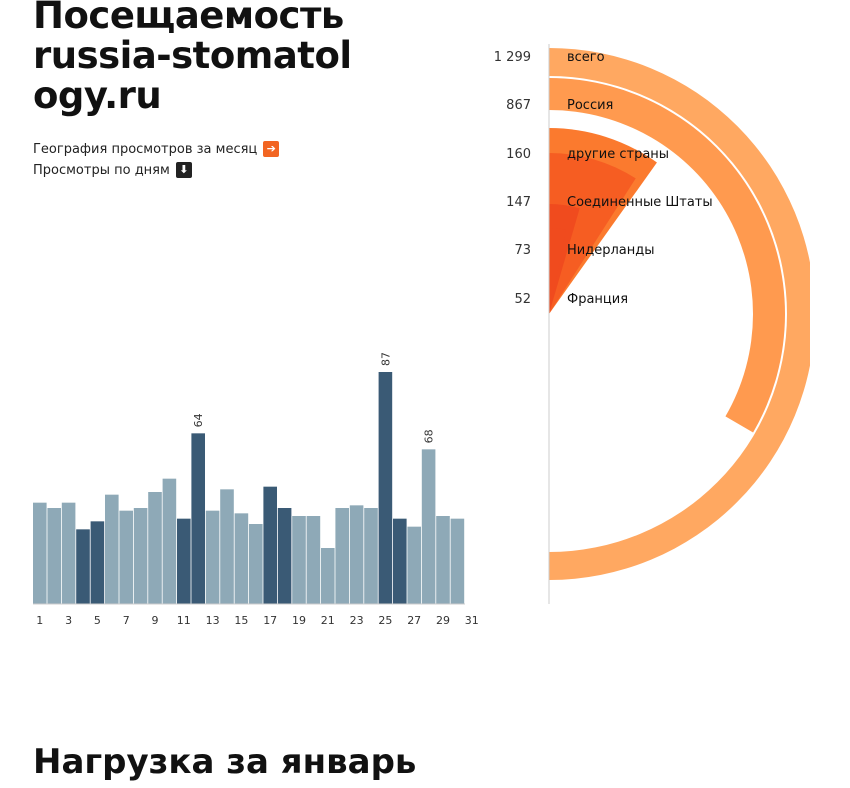  What do you see at coordinates (192, 58) in the screenshot?
I see `page-title: Посещаемость russia-stomatology.ru` at bounding box center [192, 58].